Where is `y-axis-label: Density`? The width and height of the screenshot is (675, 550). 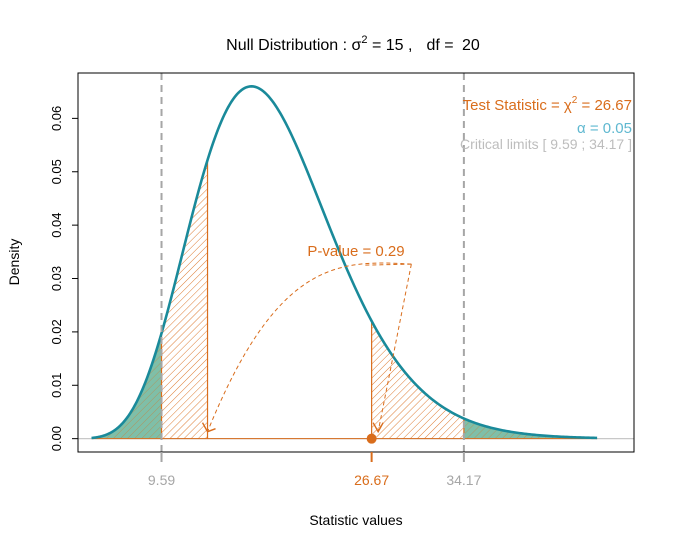
y-axis-label: Density is located at coordinates (14, 262).